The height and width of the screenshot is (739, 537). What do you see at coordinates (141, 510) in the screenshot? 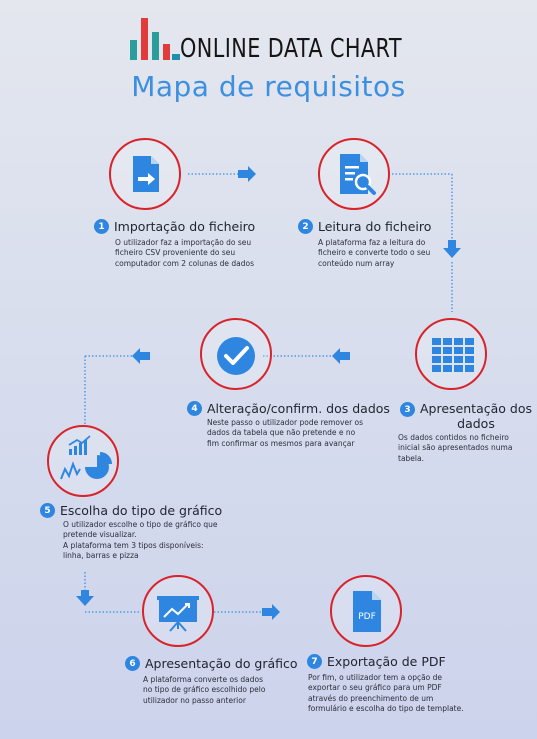
I see `step-5-title-text: Escolha do tipo de gráfico` at bounding box center [141, 510].